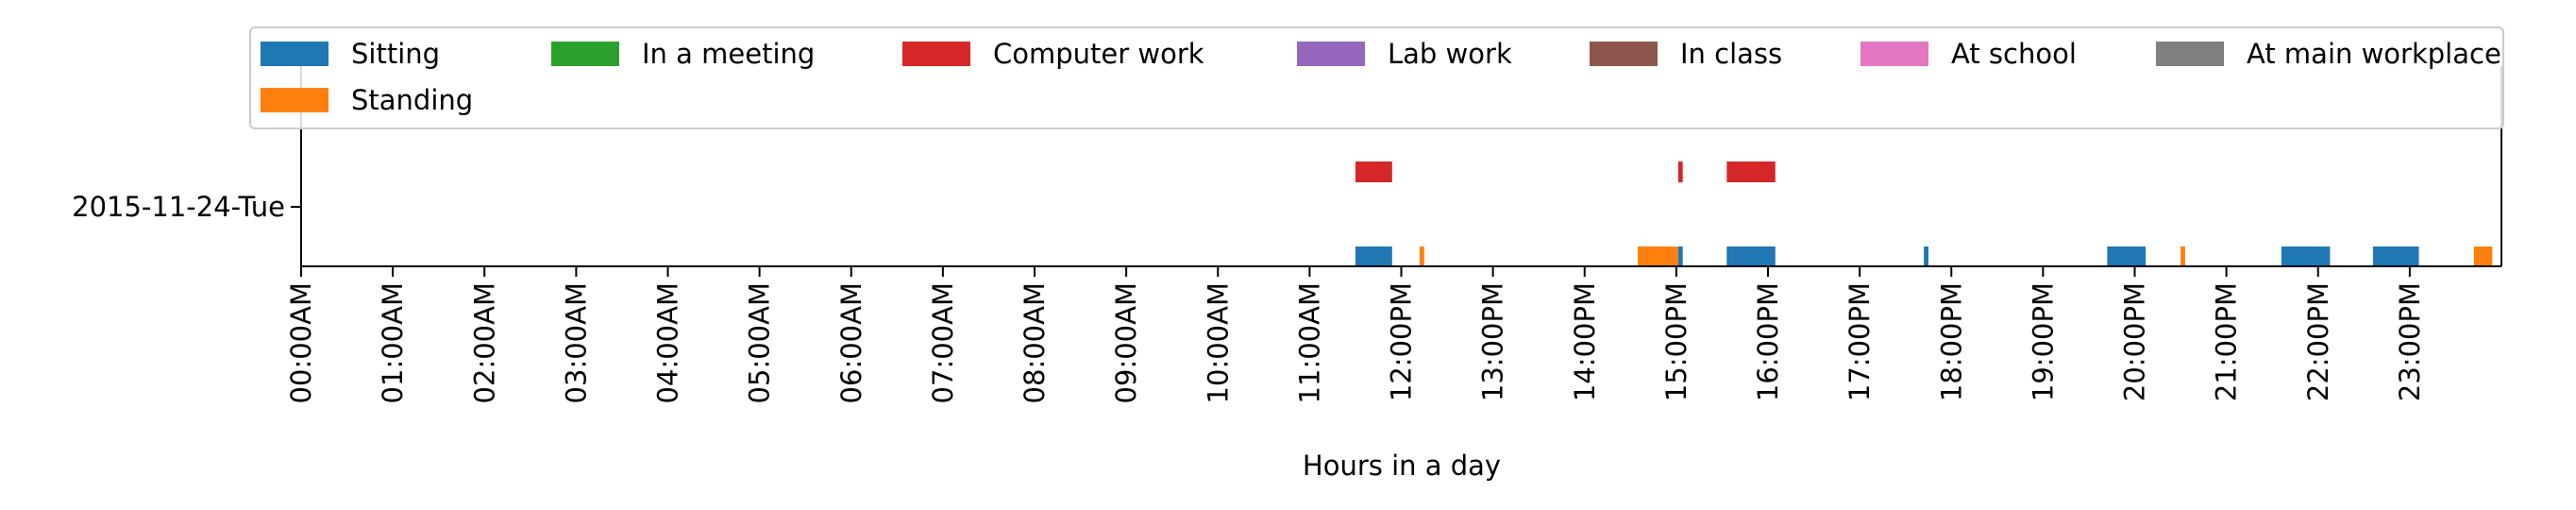  What do you see at coordinates (294, 100) in the screenshot?
I see `legend-swatch-standing` at bounding box center [294, 100].